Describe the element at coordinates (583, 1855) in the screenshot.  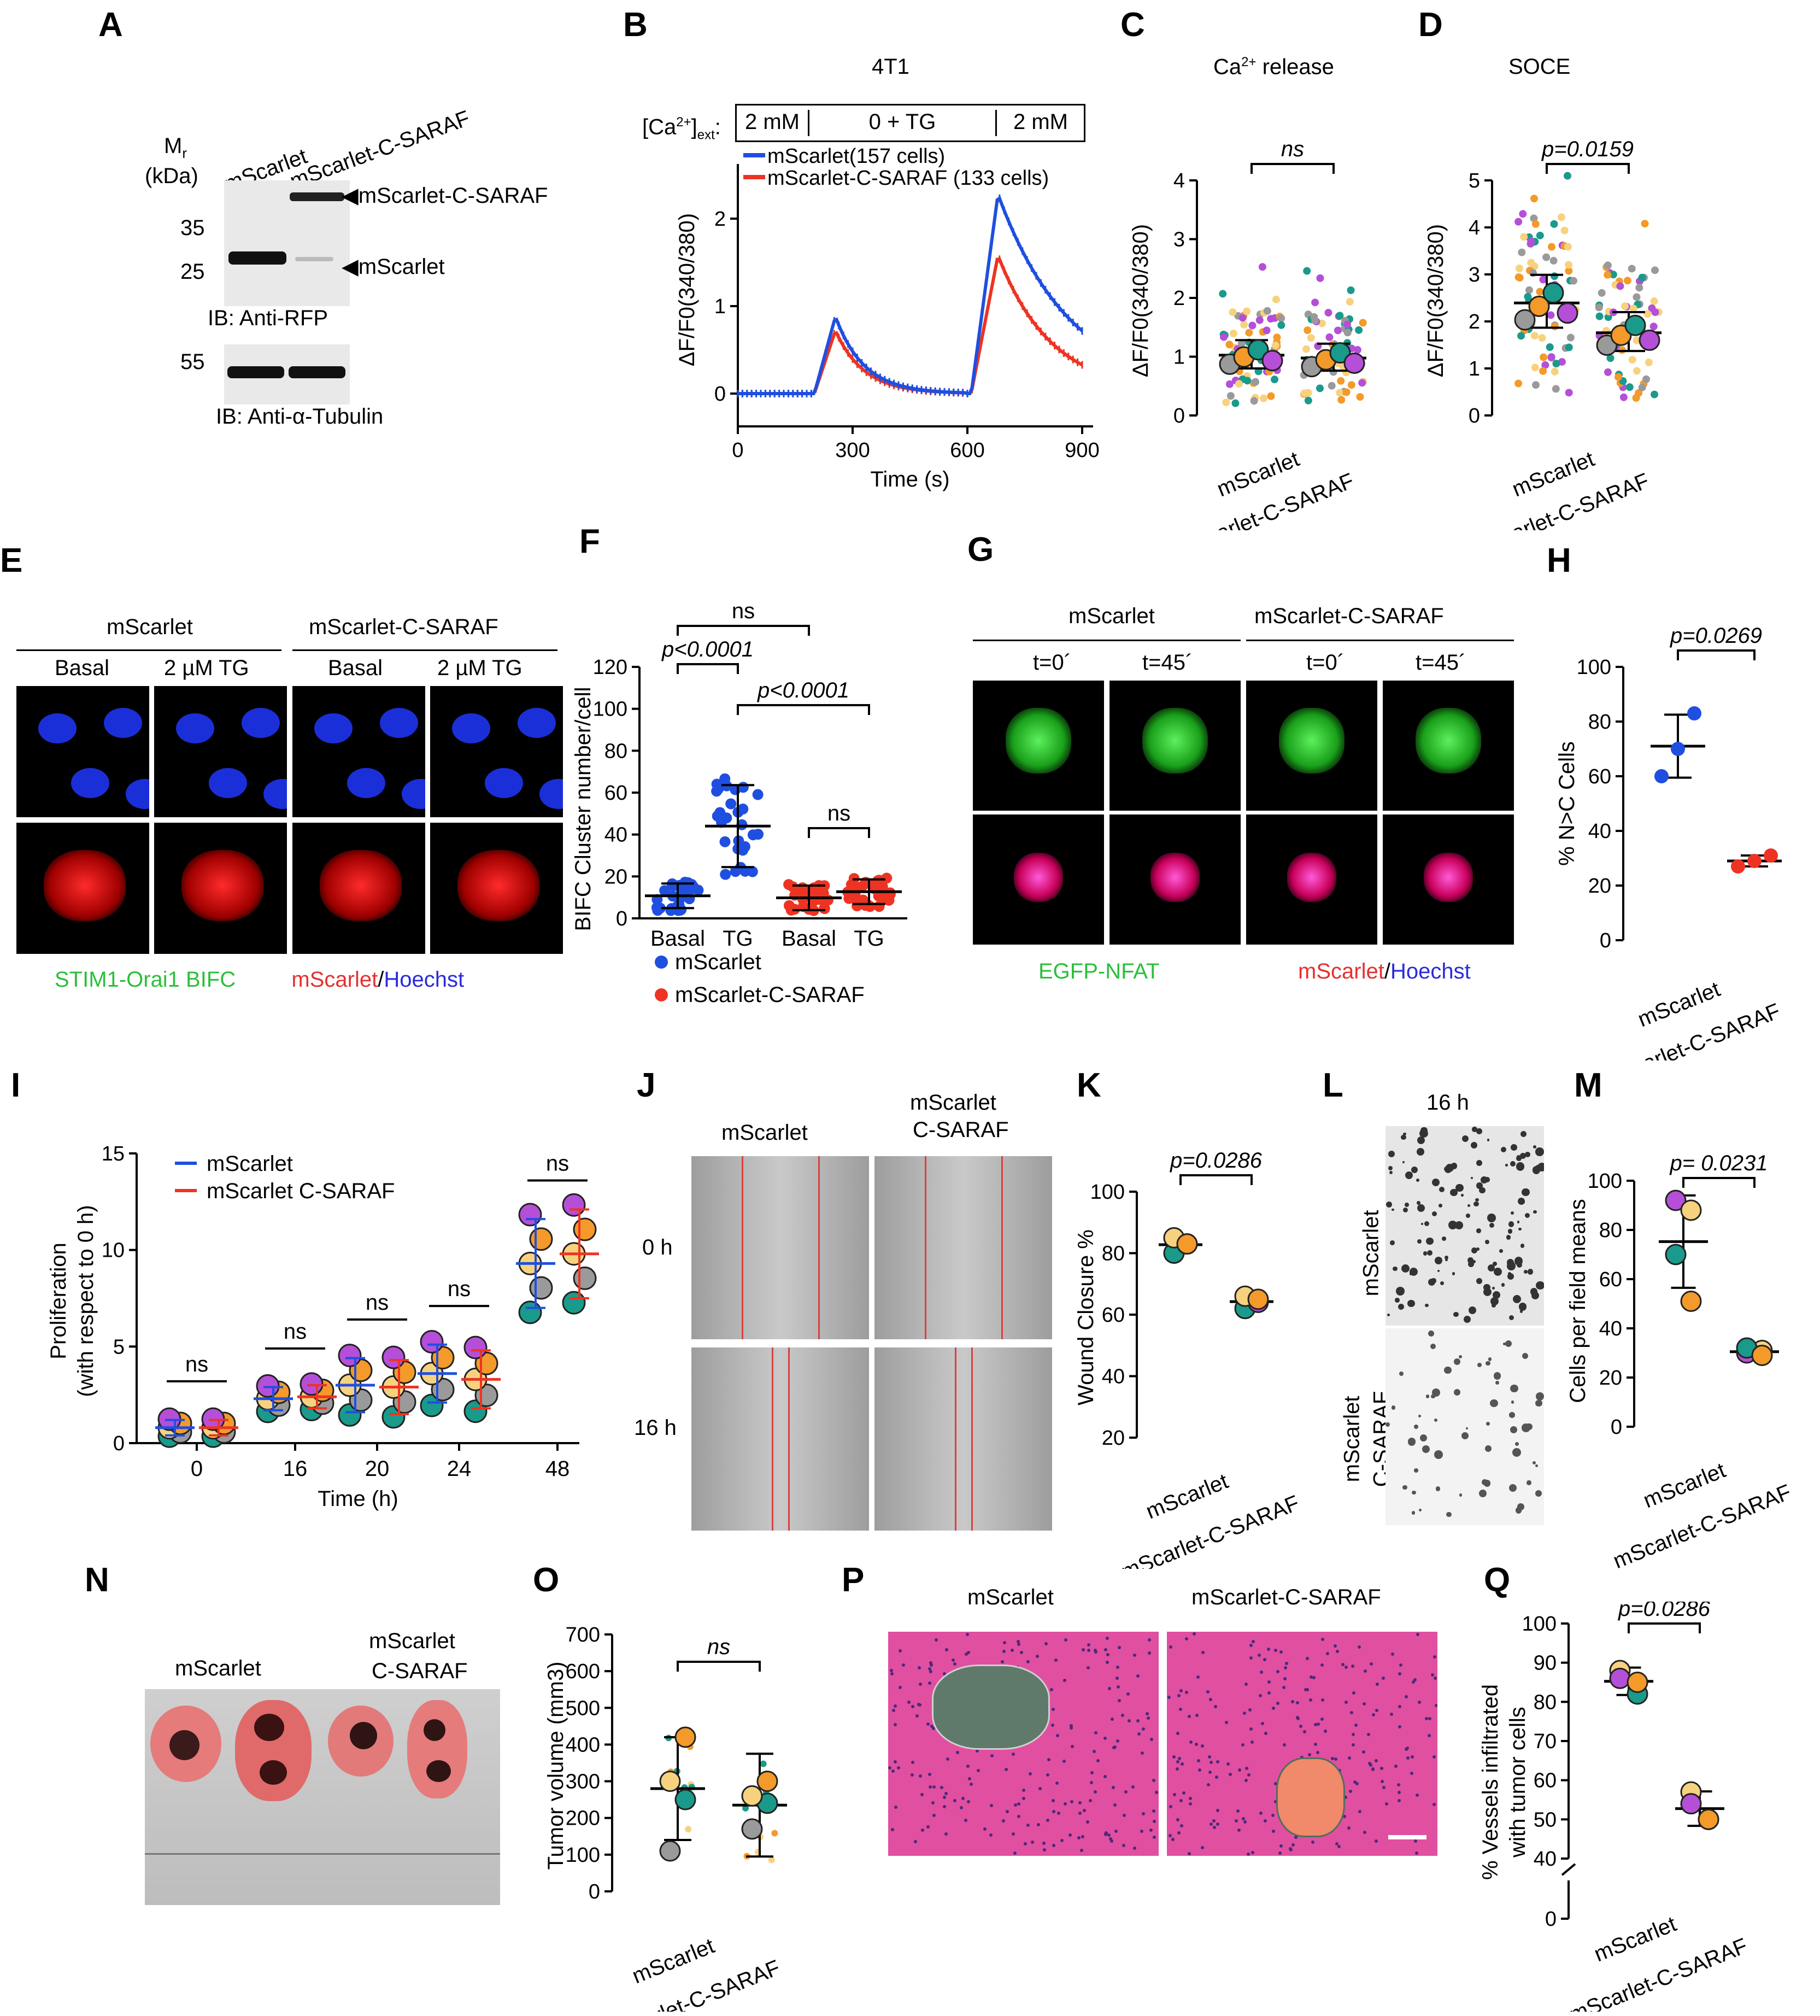
I see `o-tick-label: 100` at that location.